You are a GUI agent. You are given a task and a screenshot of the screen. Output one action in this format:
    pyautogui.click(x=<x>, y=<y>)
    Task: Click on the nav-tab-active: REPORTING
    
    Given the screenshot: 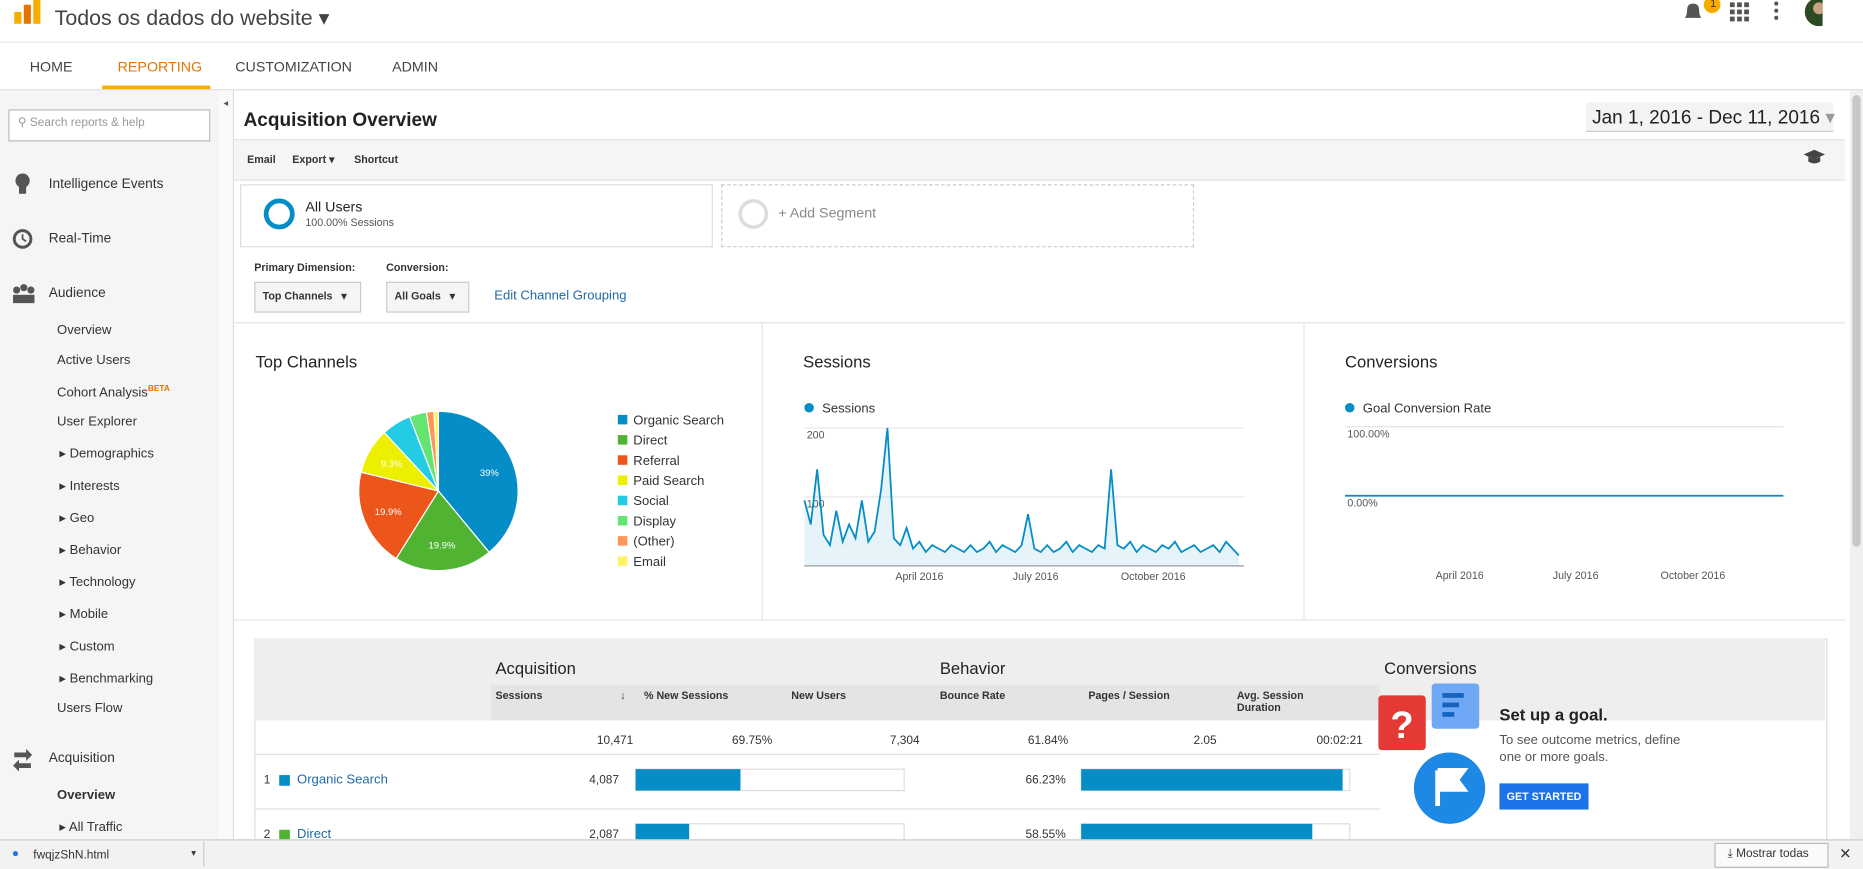 What is the action you would take?
    pyautogui.click(x=160, y=66)
    